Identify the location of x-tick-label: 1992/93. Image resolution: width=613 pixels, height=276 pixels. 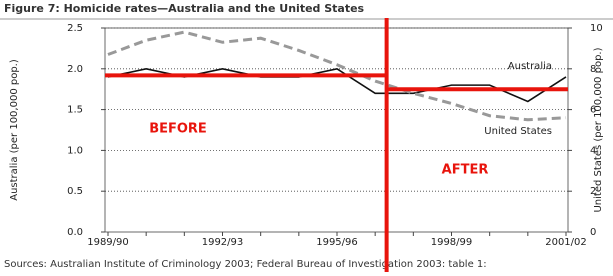
(223, 242).